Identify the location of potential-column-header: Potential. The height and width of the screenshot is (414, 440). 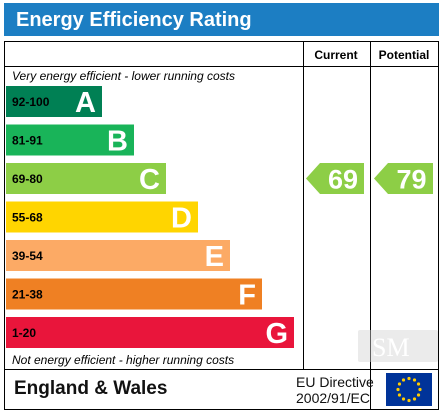
(404, 55).